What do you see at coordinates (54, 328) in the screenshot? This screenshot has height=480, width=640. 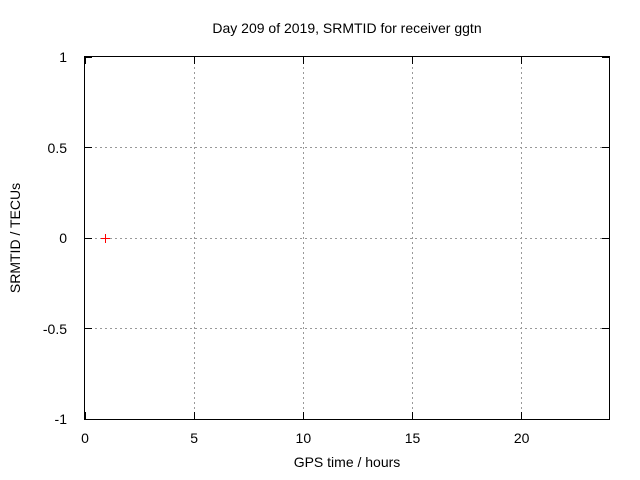 I see `y-tick-label: -0.5` at bounding box center [54, 328].